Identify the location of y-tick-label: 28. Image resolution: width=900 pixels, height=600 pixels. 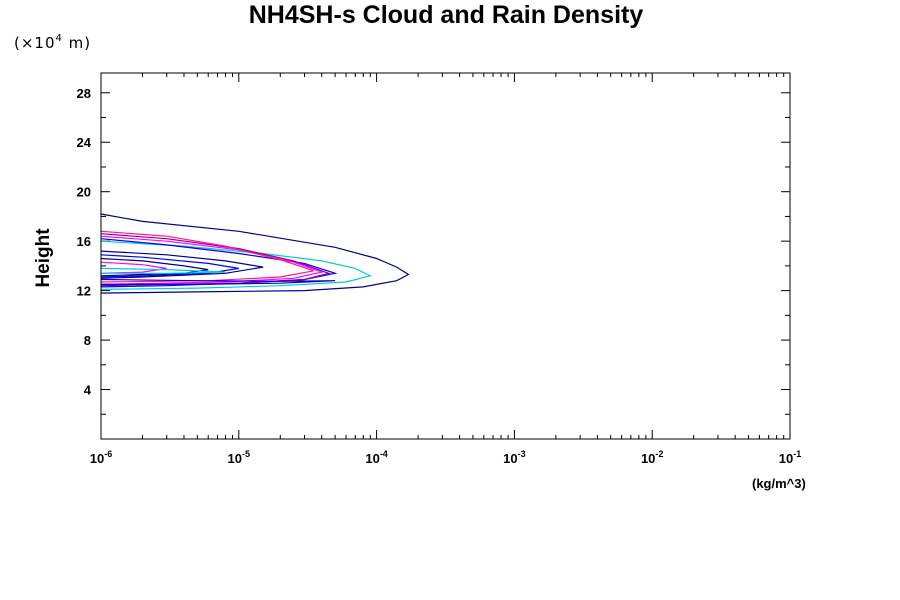
(84, 93).